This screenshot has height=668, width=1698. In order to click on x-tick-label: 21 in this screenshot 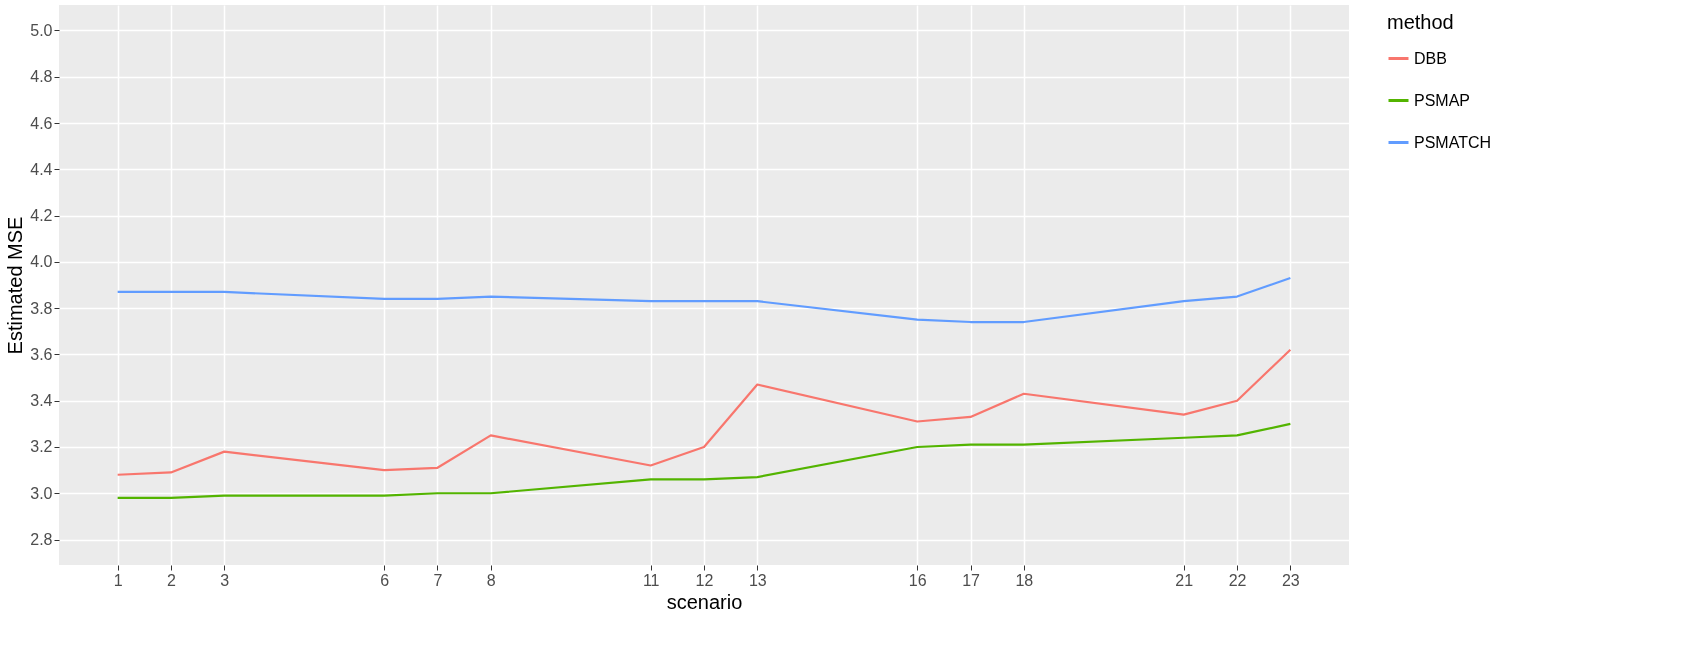, I will do `click(1184, 580)`.